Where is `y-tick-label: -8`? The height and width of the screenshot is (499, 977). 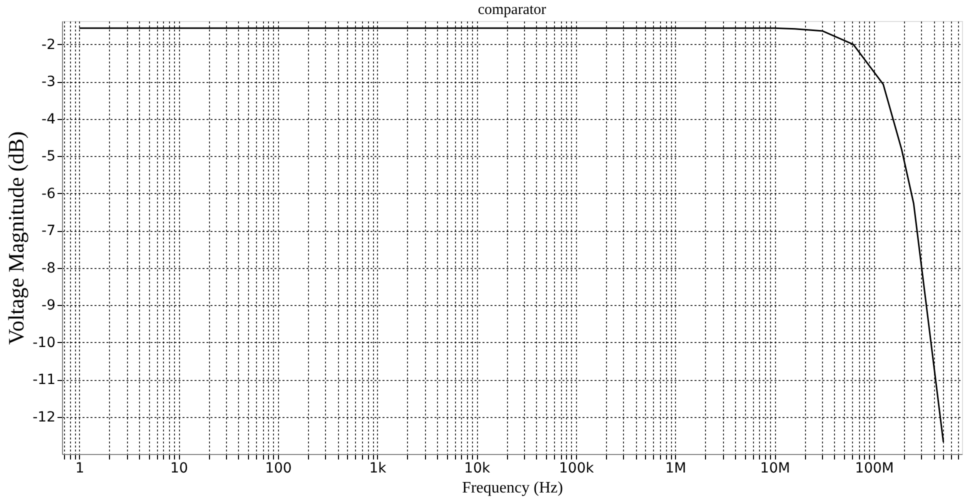
y-tick-label: -8 is located at coordinates (49, 268).